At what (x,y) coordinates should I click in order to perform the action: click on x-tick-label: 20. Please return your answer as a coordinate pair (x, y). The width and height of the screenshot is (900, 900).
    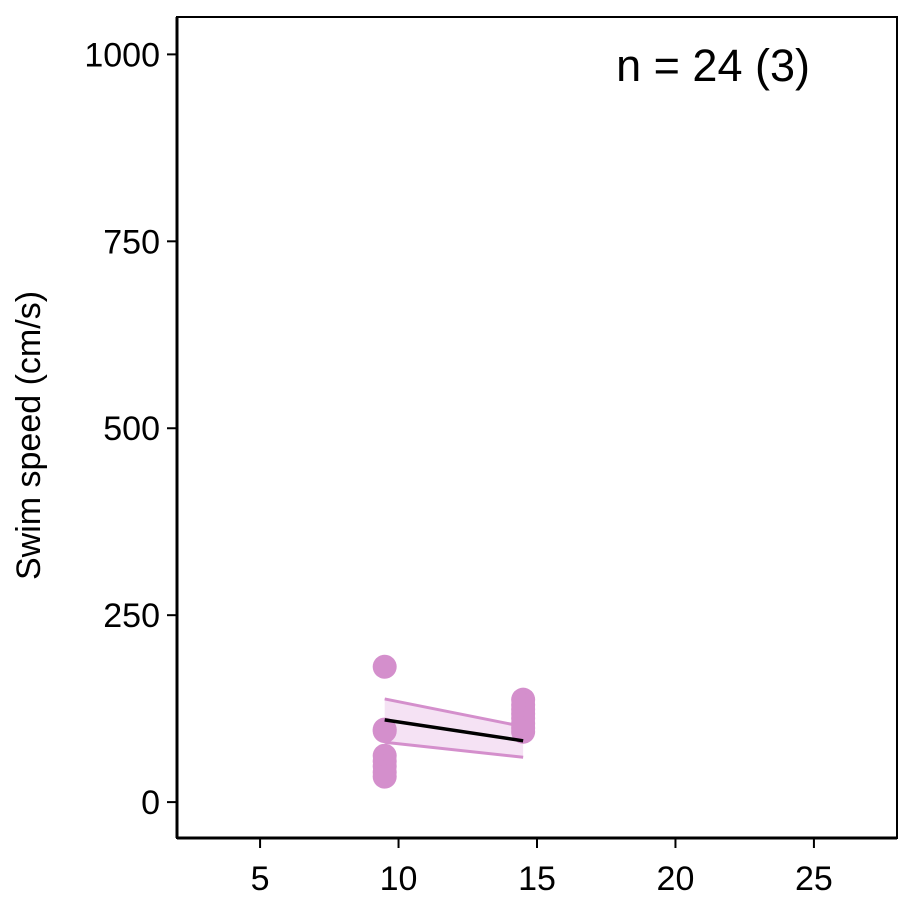
    Looking at the image, I should click on (676, 879).